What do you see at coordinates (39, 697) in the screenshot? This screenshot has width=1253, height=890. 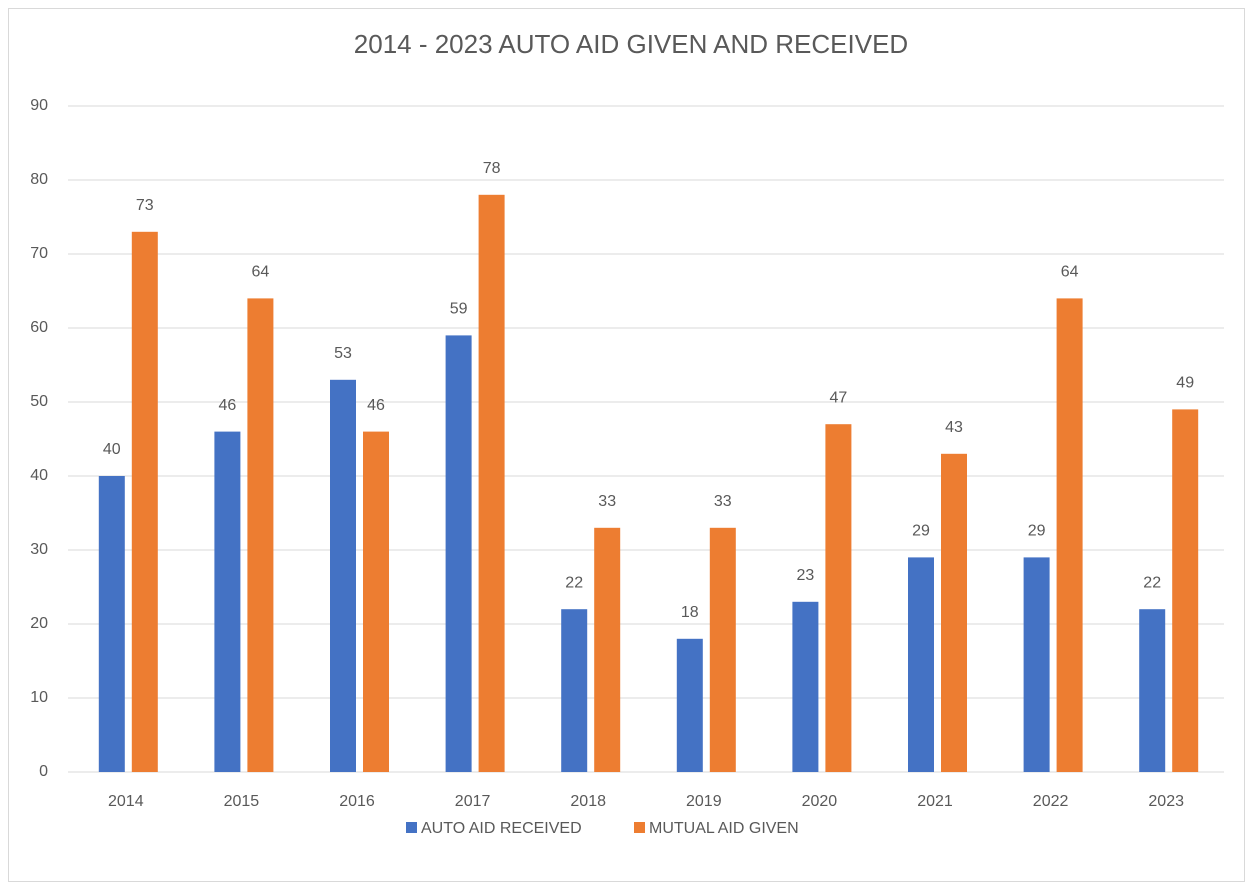 I see `y-tick-label: 10` at bounding box center [39, 697].